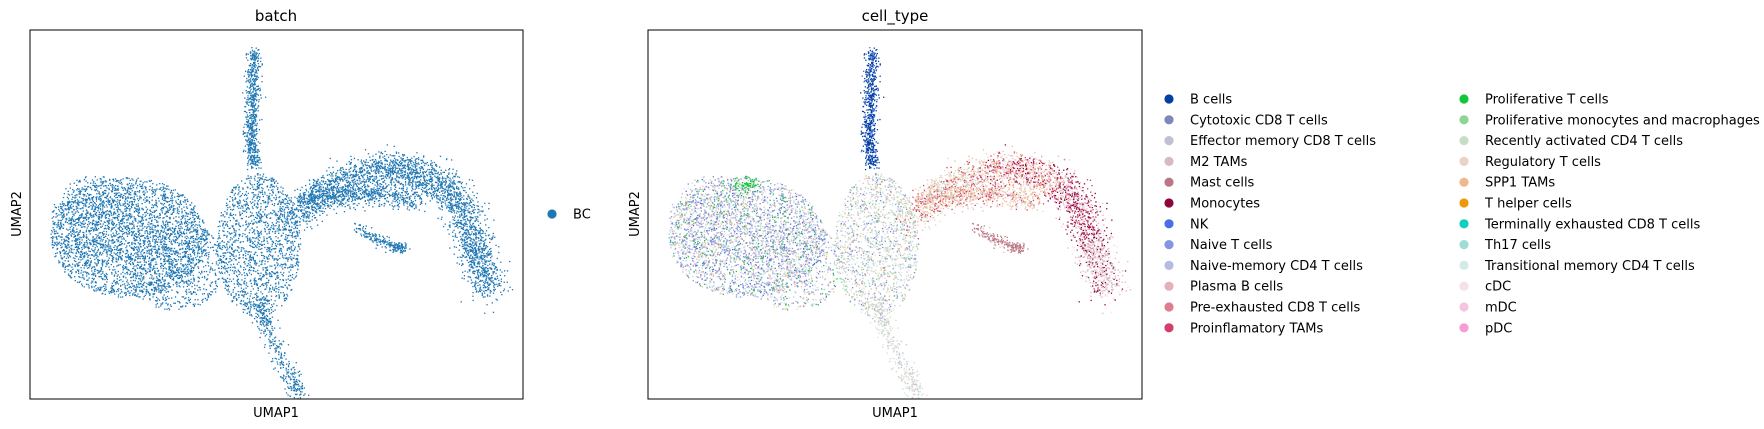  I want to click on legend-label: Transitional memory CD4 T cells, so click(1589, 266).